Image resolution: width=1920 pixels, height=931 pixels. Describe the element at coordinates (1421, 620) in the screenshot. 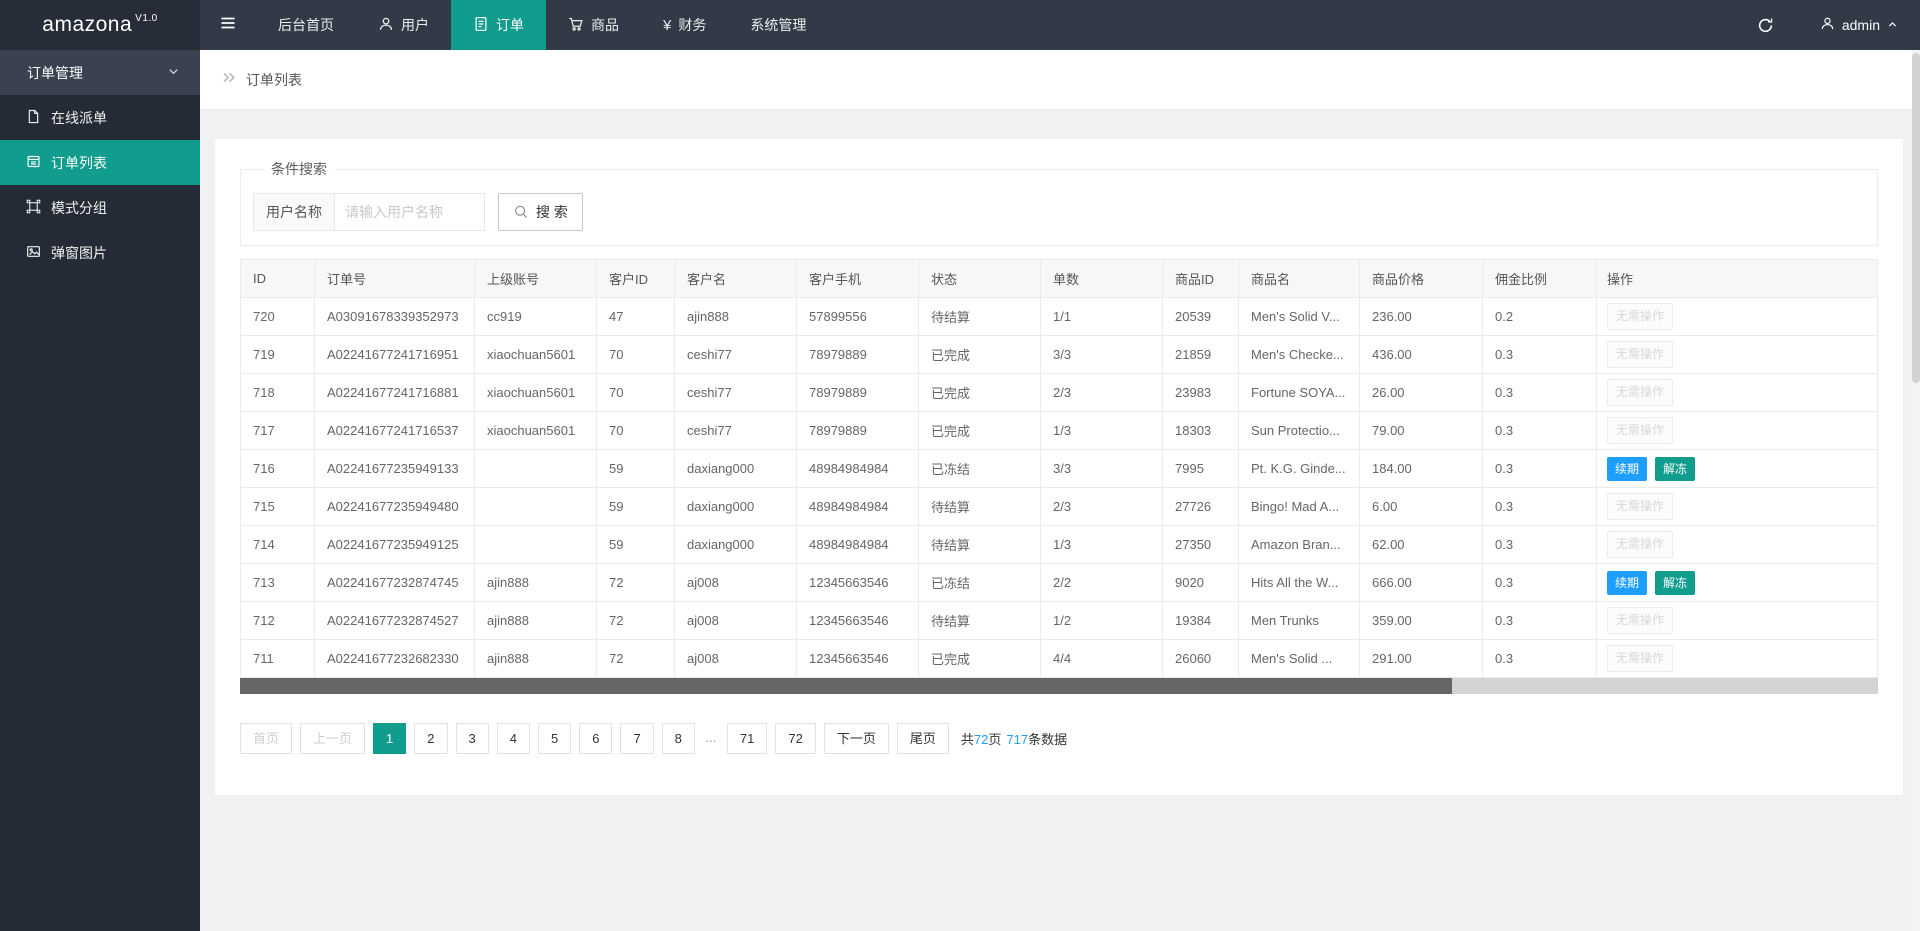

I see `cell-product-price: 359.00` at that location.